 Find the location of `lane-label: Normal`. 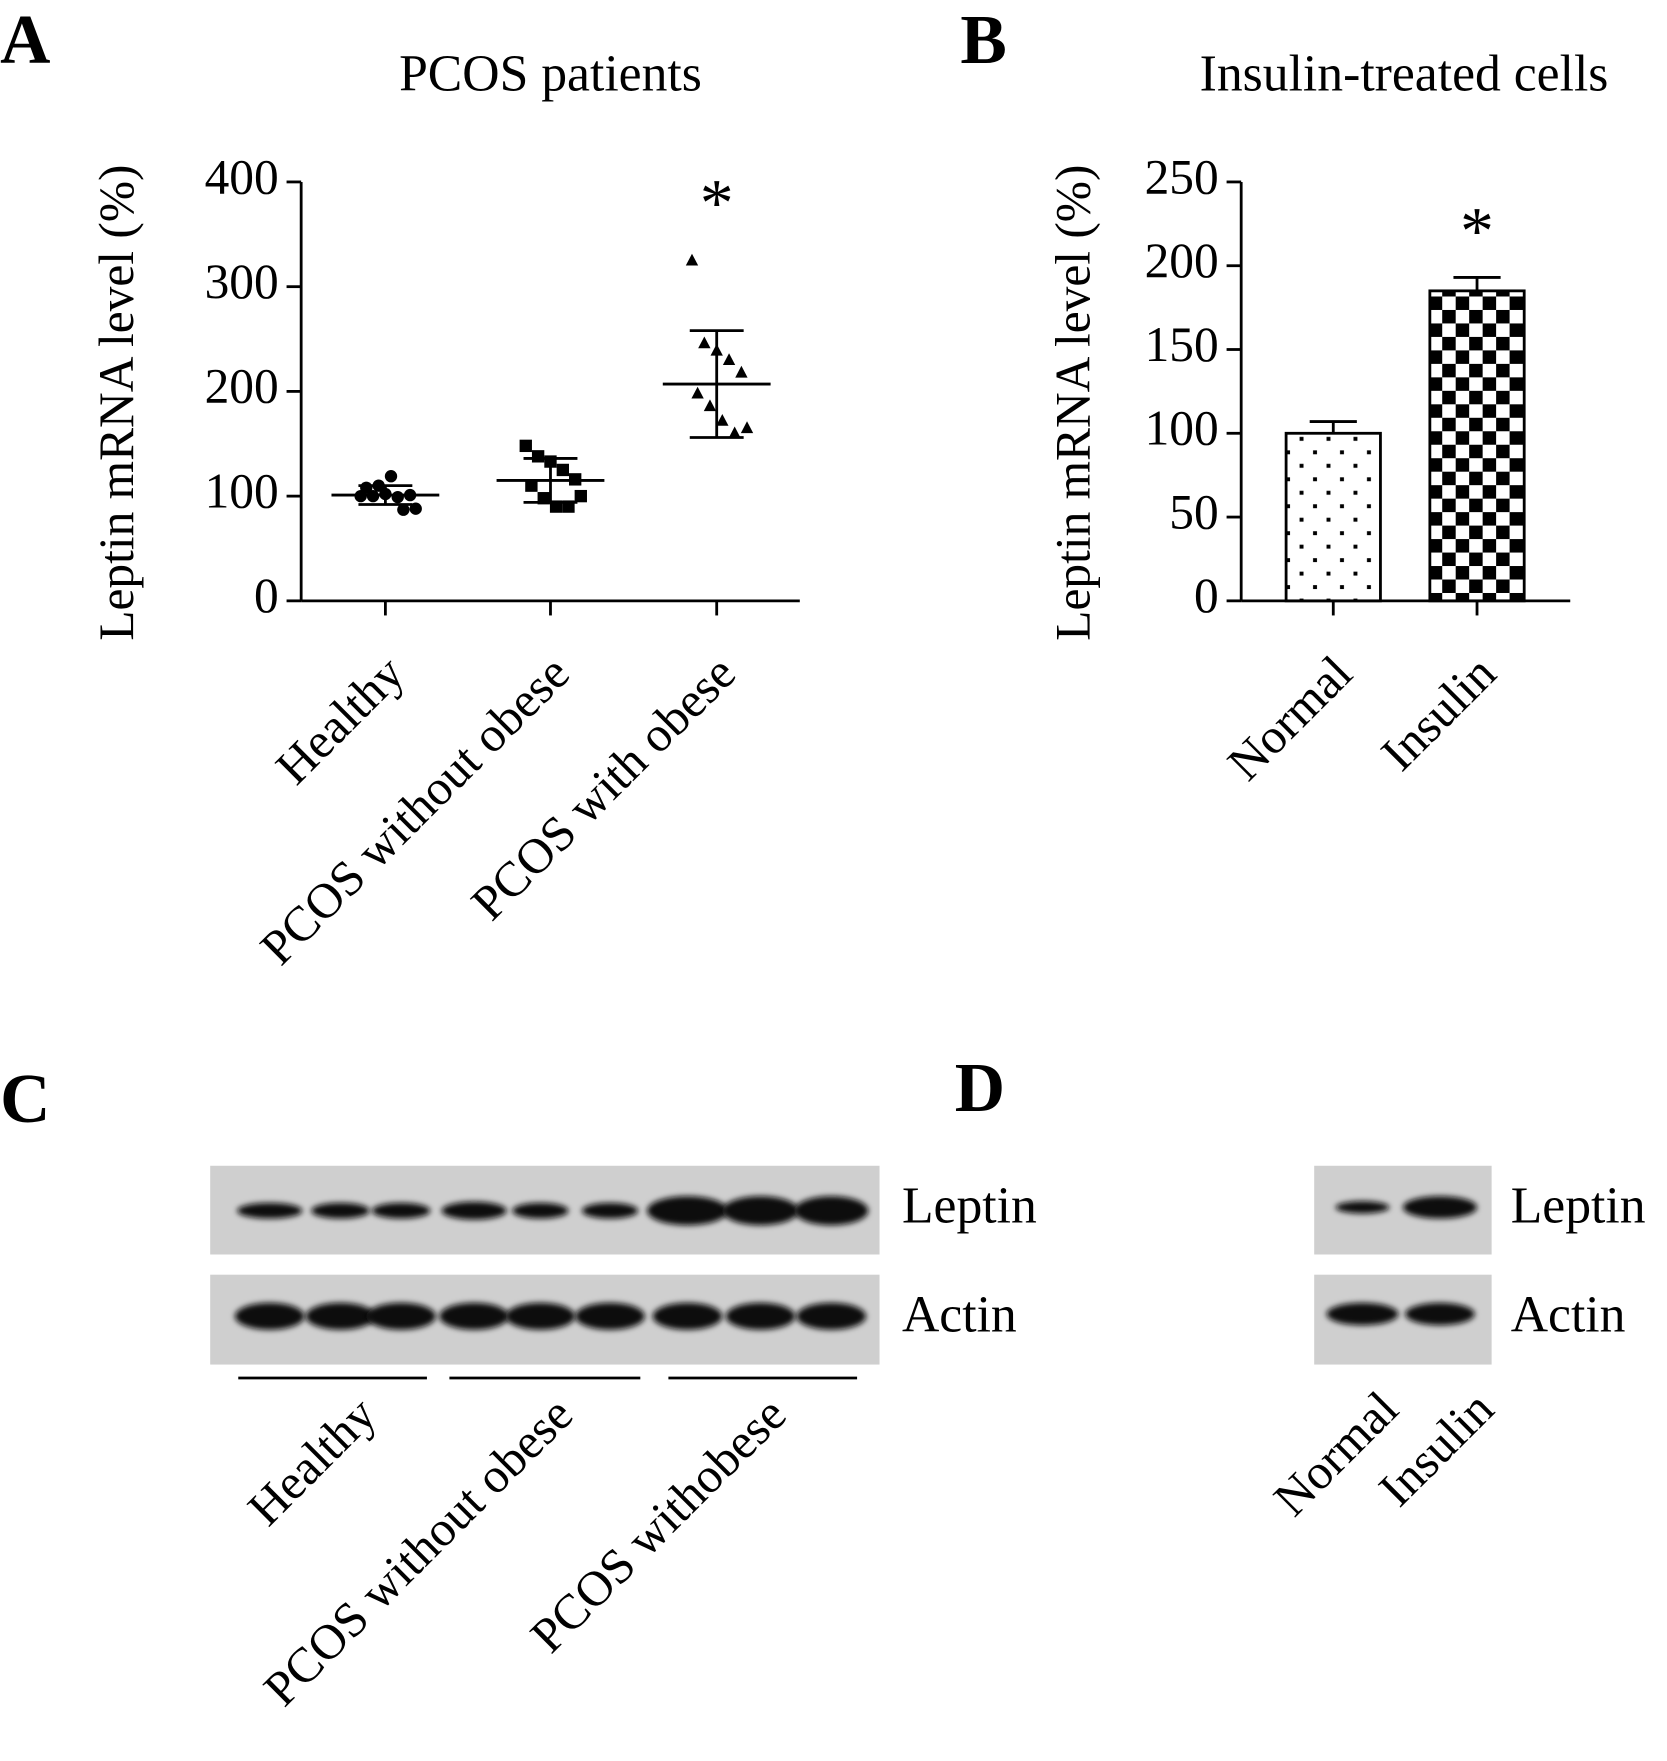

lane-label: Normal is located at coordinates (1336, 1454).